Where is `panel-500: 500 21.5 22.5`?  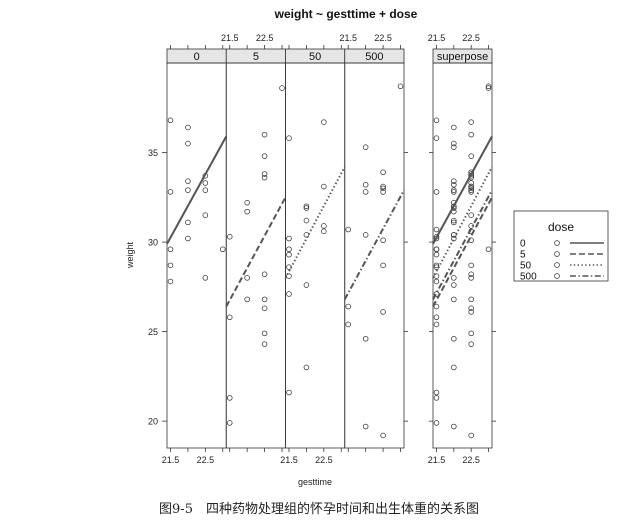
panel-500: 500 21.5 22.5 is located at coordinates (372, 242).